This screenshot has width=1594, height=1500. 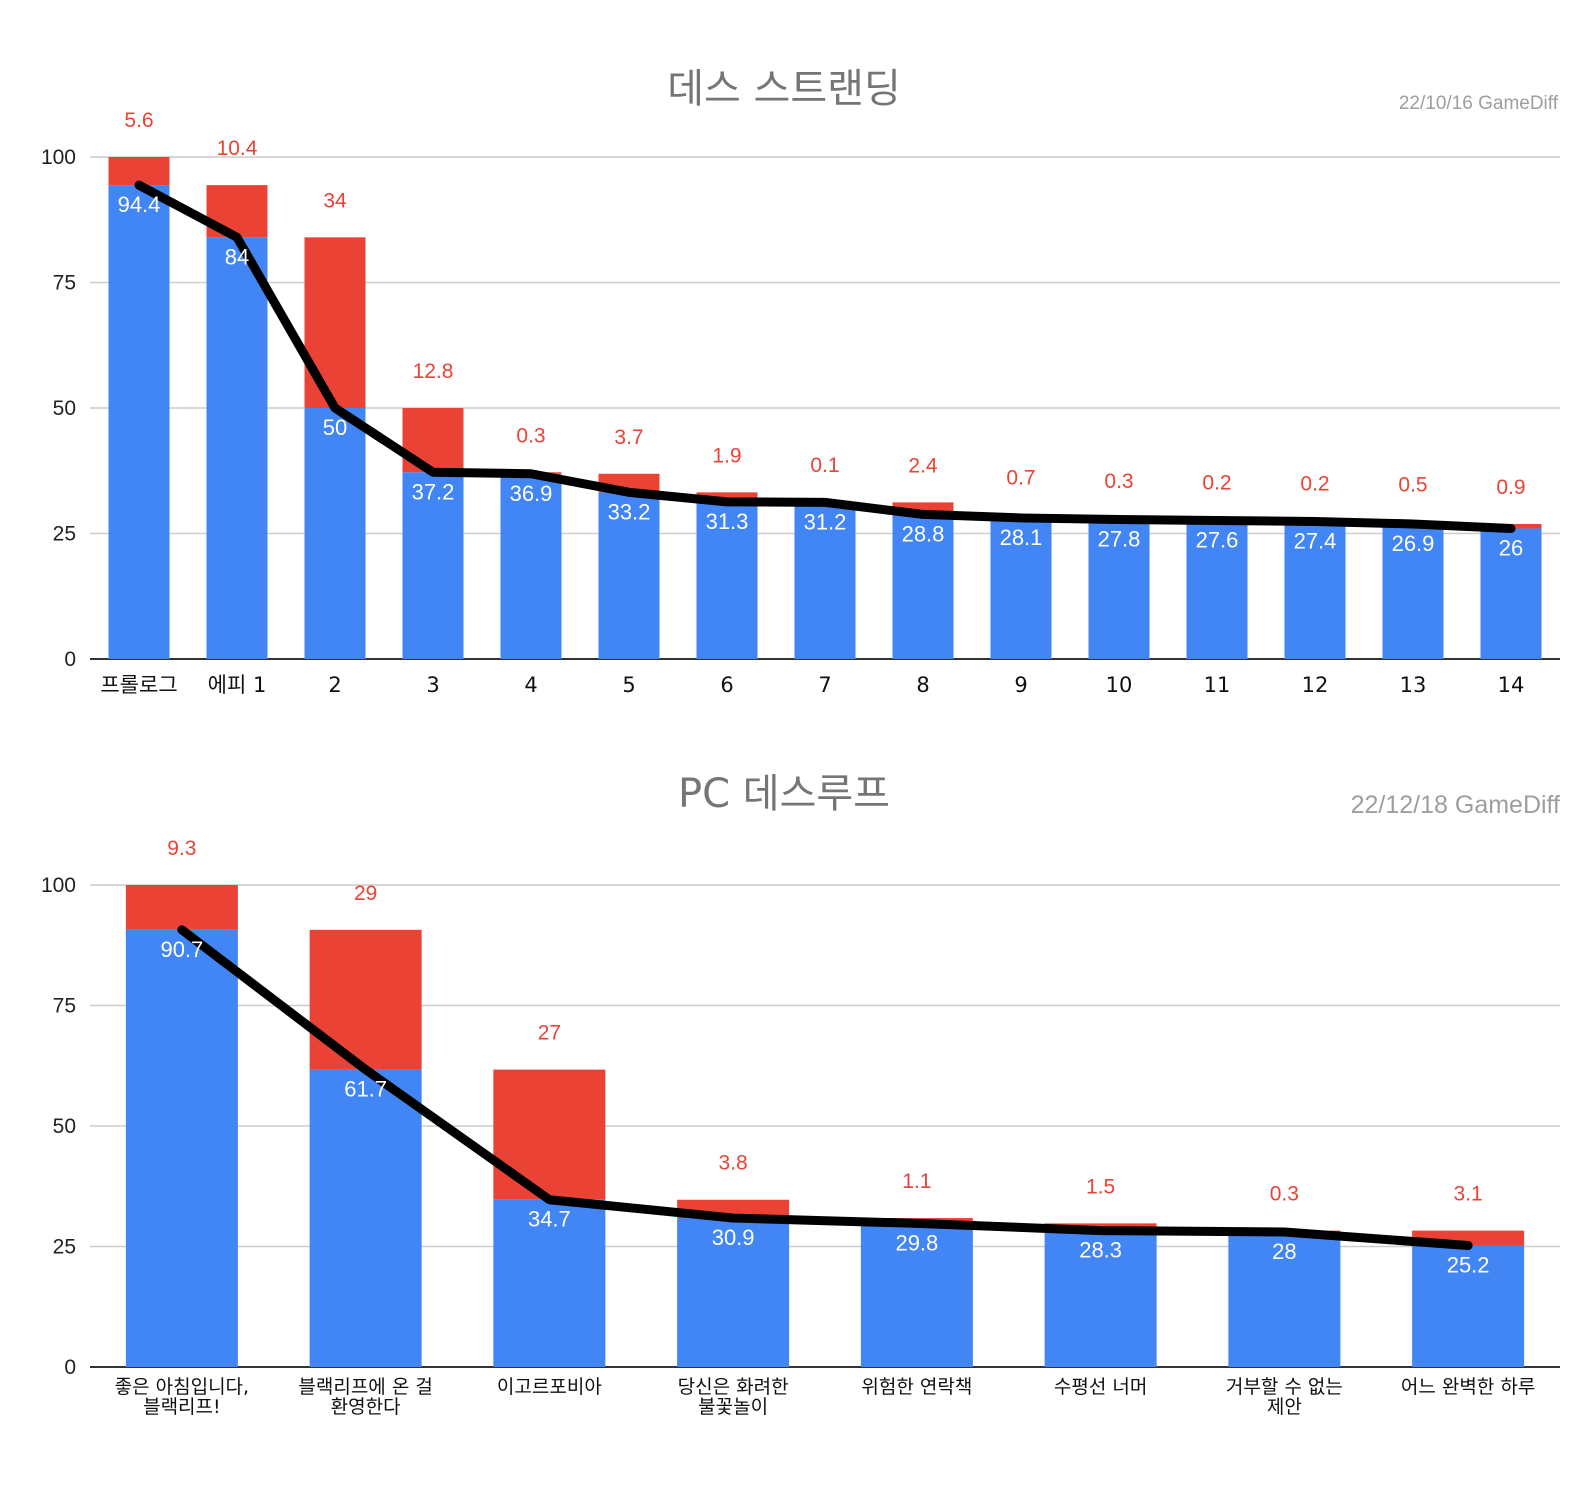 What do you see at coordinates (1217, 685) in the screenshot?
I see `chart-1-x-tick-line: 11` at bounding box center [1217, 685].